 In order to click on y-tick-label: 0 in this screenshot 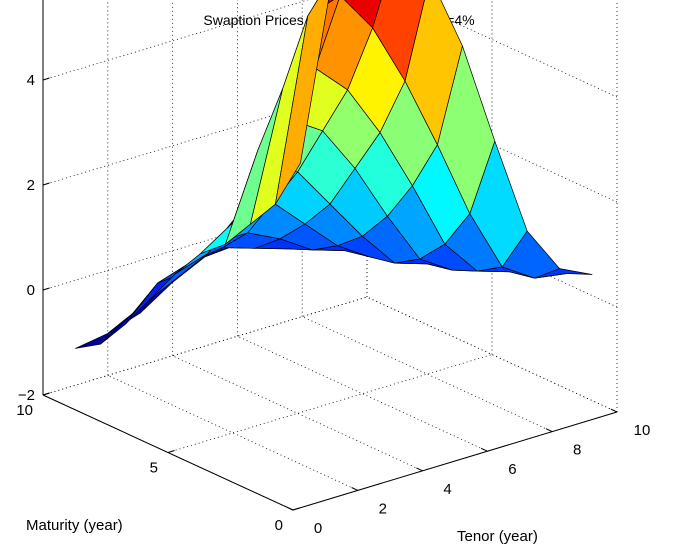, I will do `click(279, 525)`.